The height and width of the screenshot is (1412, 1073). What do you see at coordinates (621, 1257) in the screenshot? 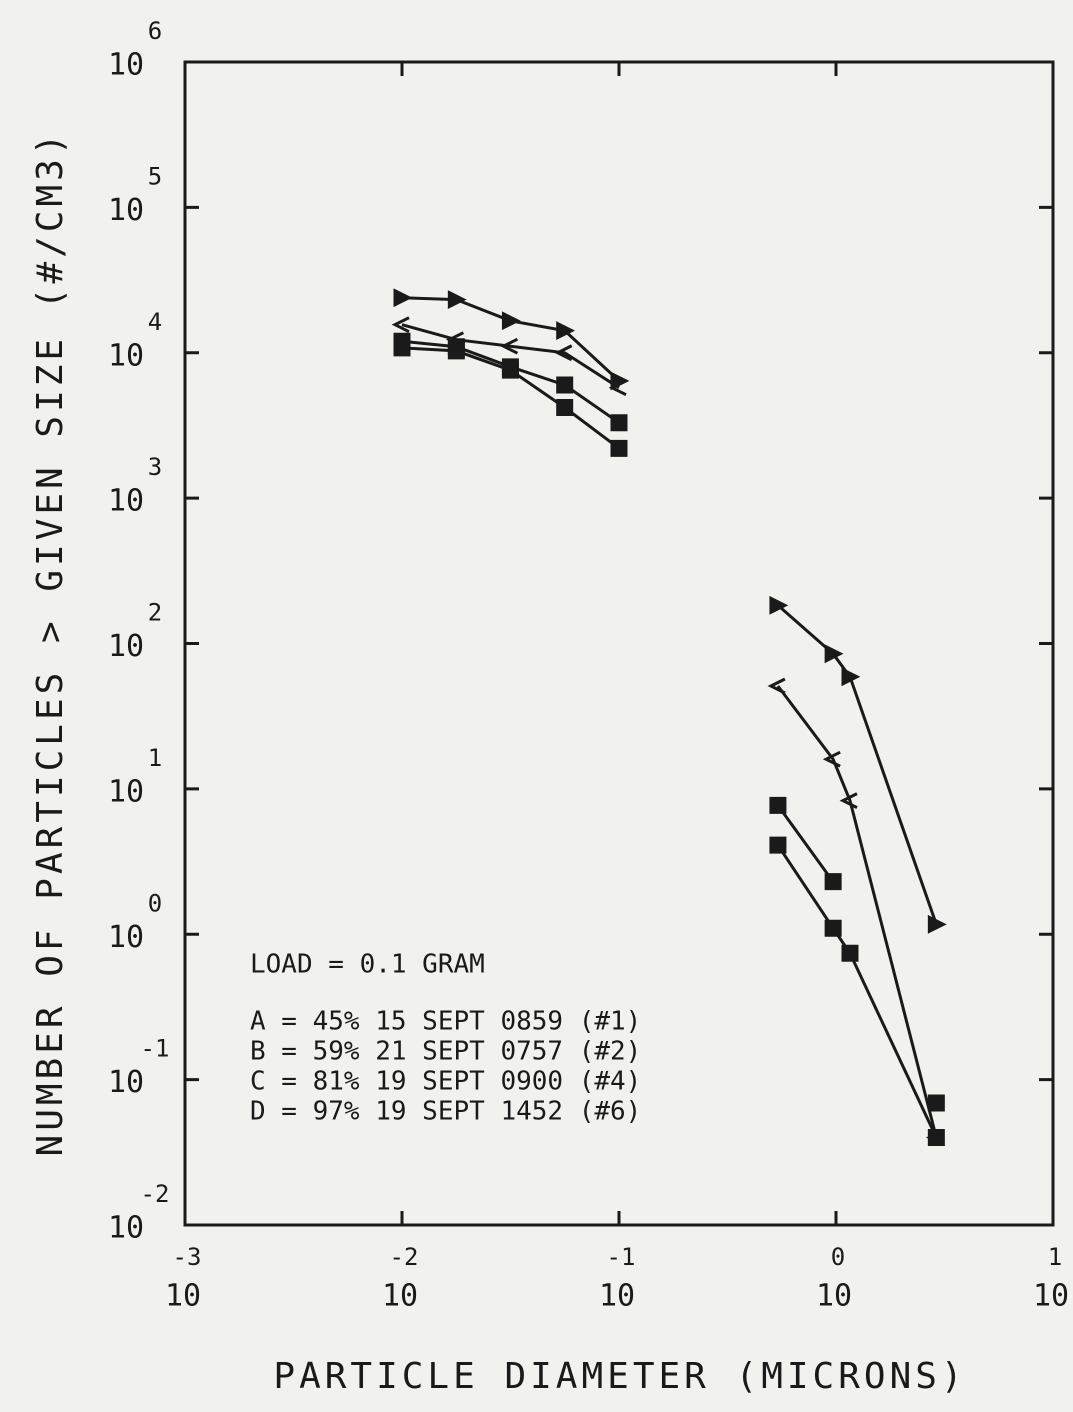
I see `x-tick-exponent: -1` at bounding box center [621, 1257].